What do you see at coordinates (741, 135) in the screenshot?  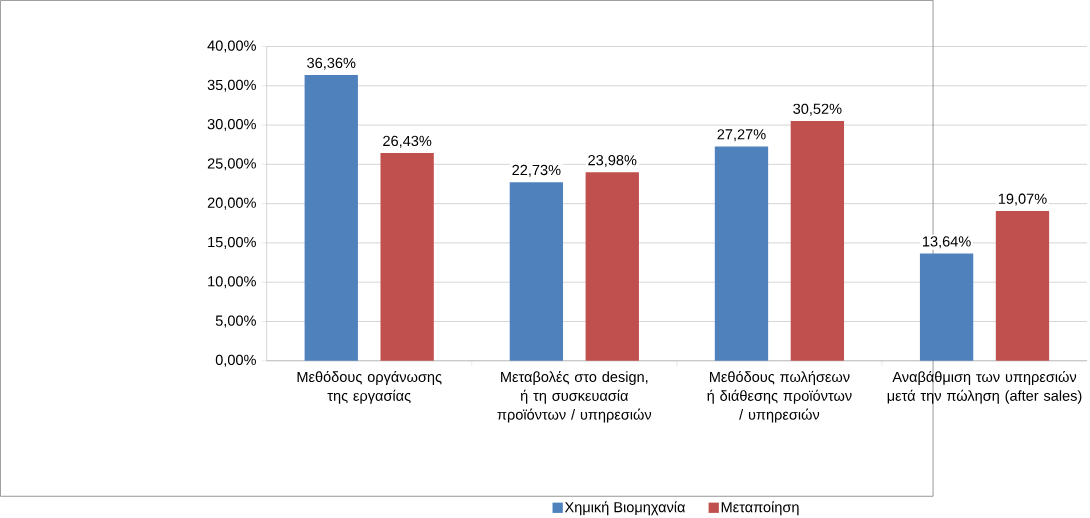 I see `data-label: 27,27%` at bounding box center [741, 135].